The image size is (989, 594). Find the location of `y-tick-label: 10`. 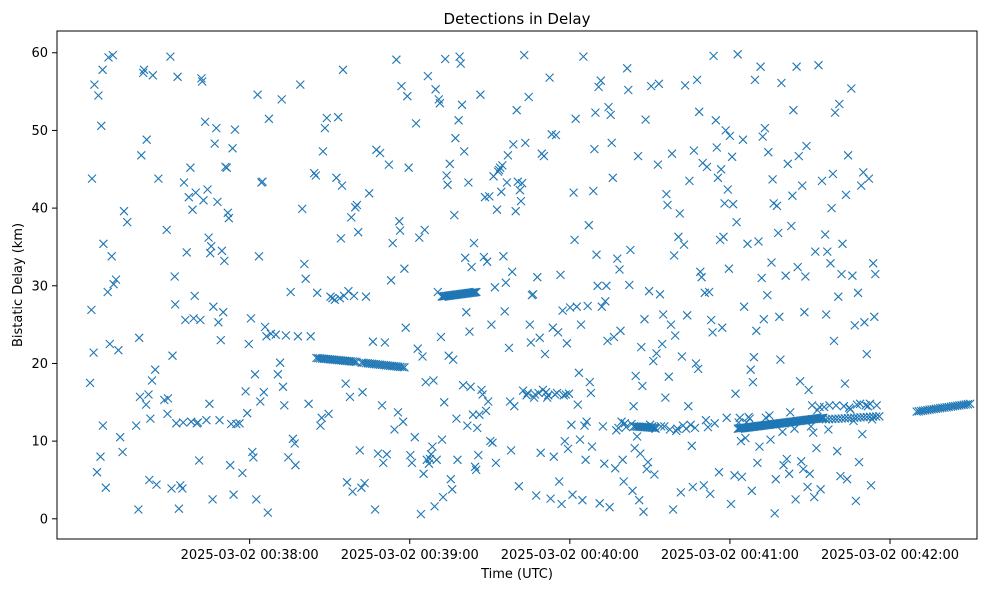

y-tick-label: 10 is located at coordinates (39, 442).